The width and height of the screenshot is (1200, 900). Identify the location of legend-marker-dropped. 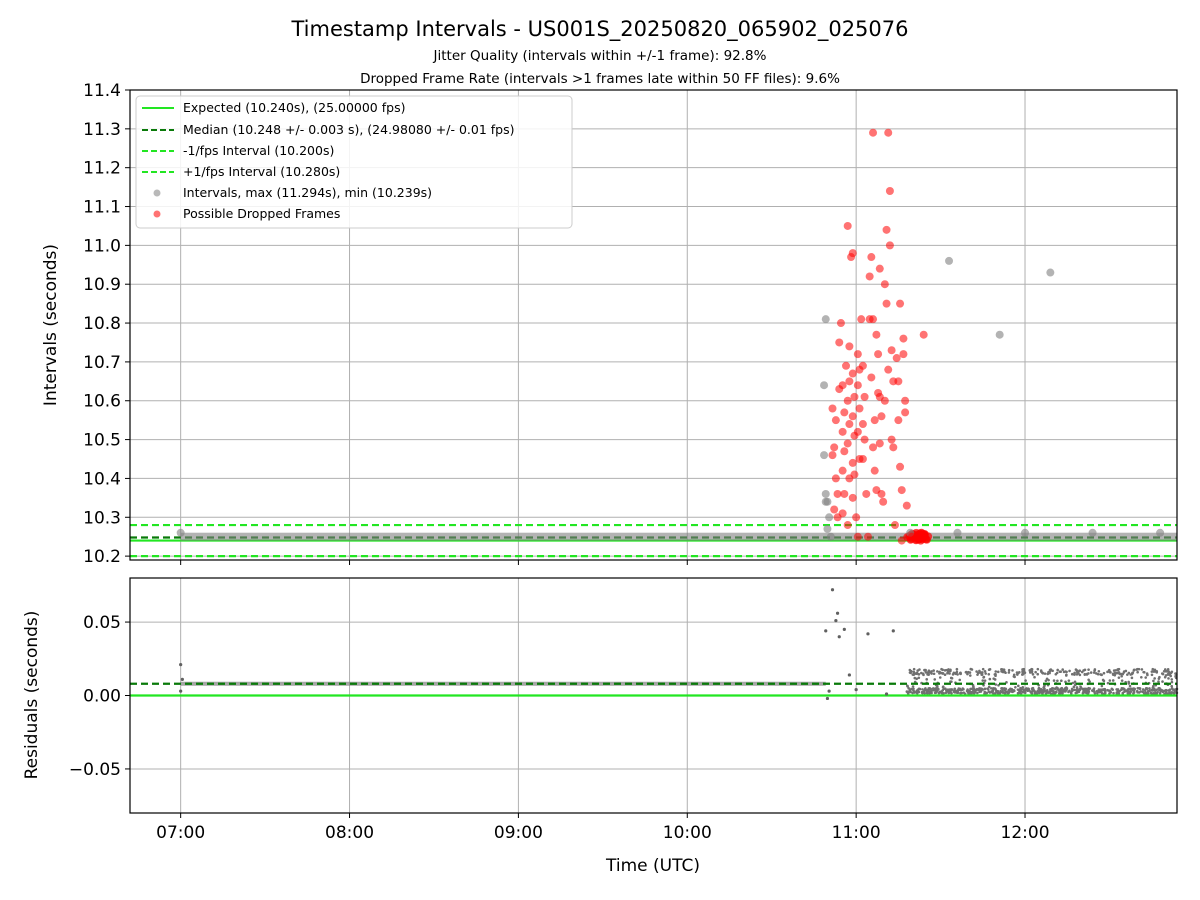
(157, 214).